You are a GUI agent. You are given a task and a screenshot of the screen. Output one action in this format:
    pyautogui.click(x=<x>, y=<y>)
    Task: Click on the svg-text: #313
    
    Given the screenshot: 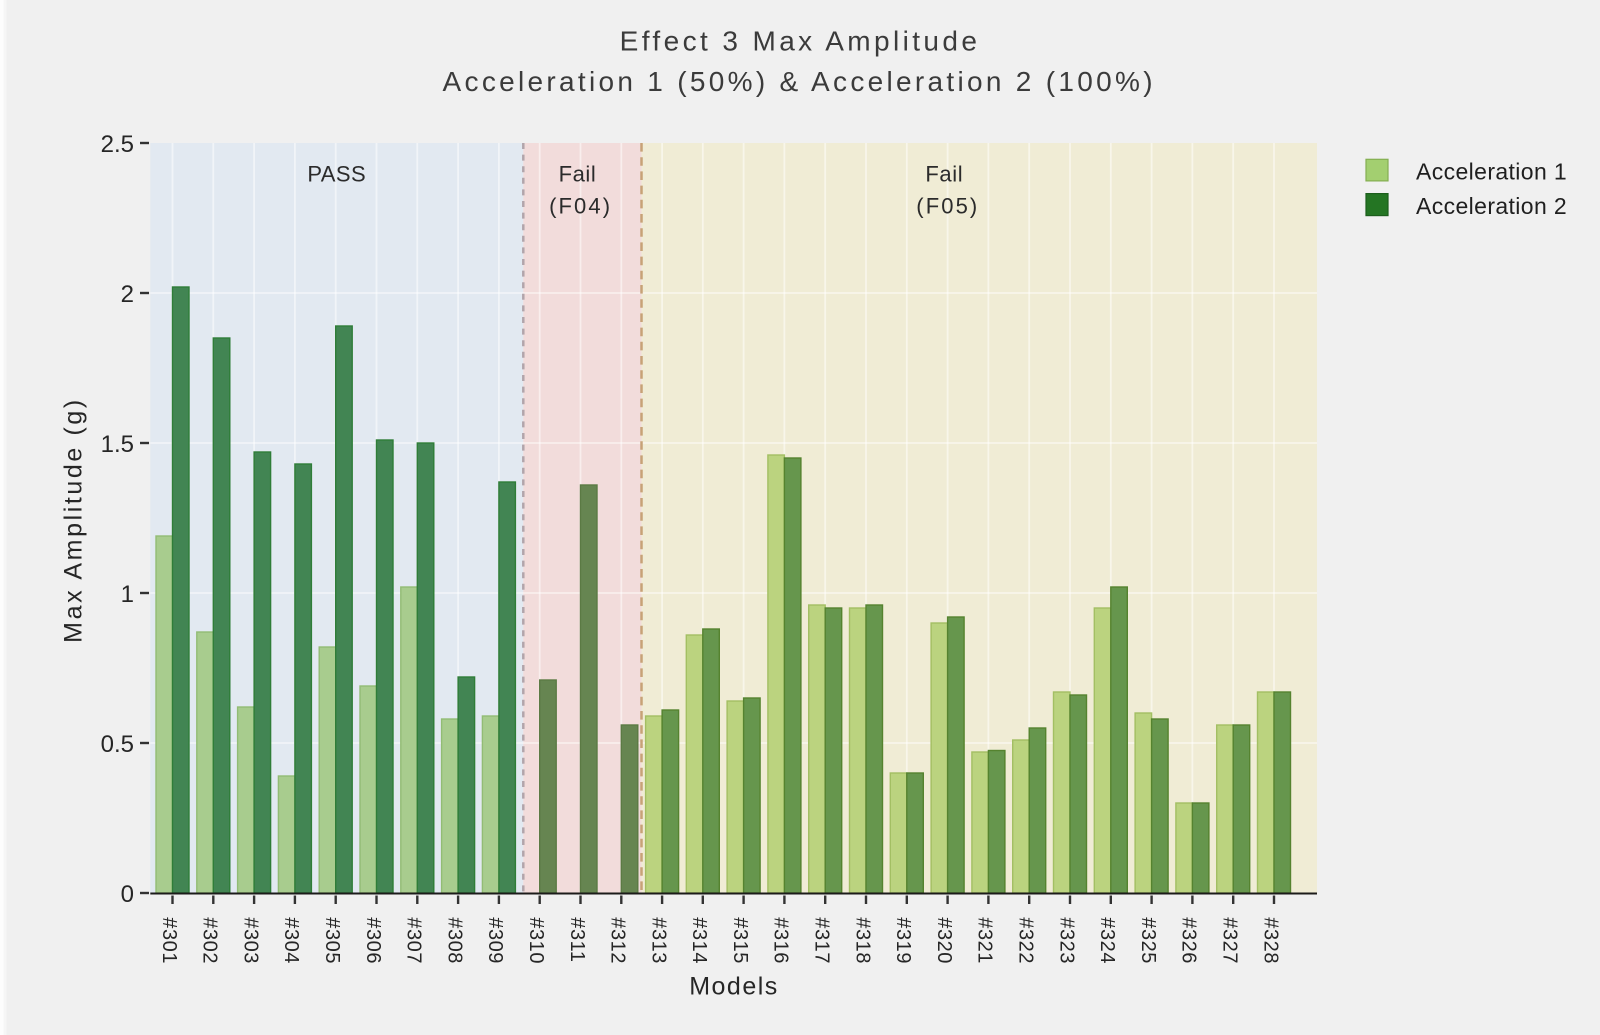 What is the action you would take?
    pyautogui.click(x=658, y=940)
    